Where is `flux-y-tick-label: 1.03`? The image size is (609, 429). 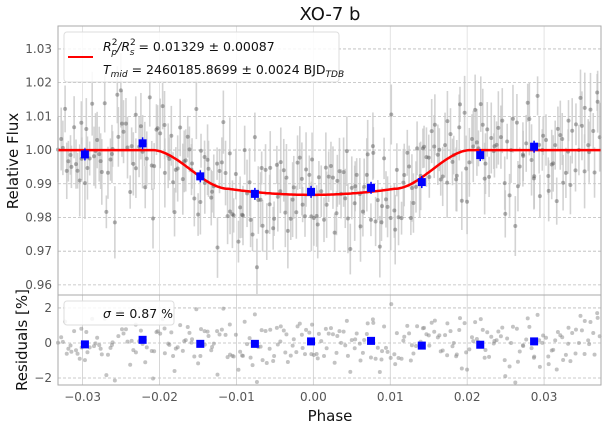 flux-y-tick-label: 1.03 is located at coordinates (38, 49).